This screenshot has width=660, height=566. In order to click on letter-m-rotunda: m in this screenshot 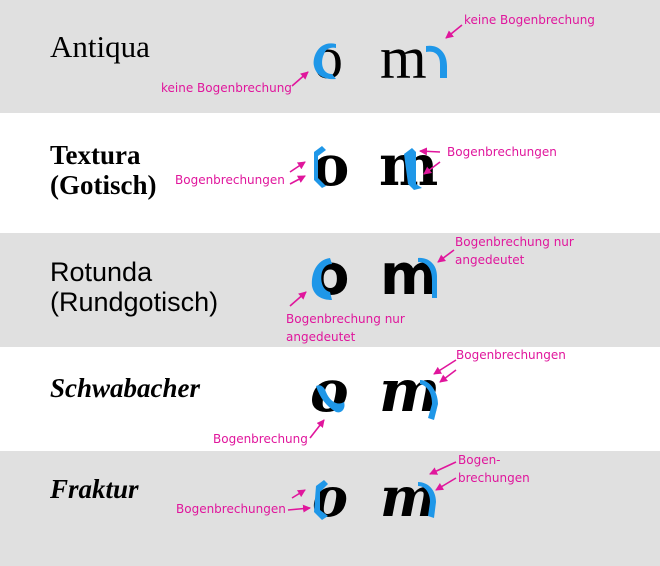, I will do `click(409, 275)`.